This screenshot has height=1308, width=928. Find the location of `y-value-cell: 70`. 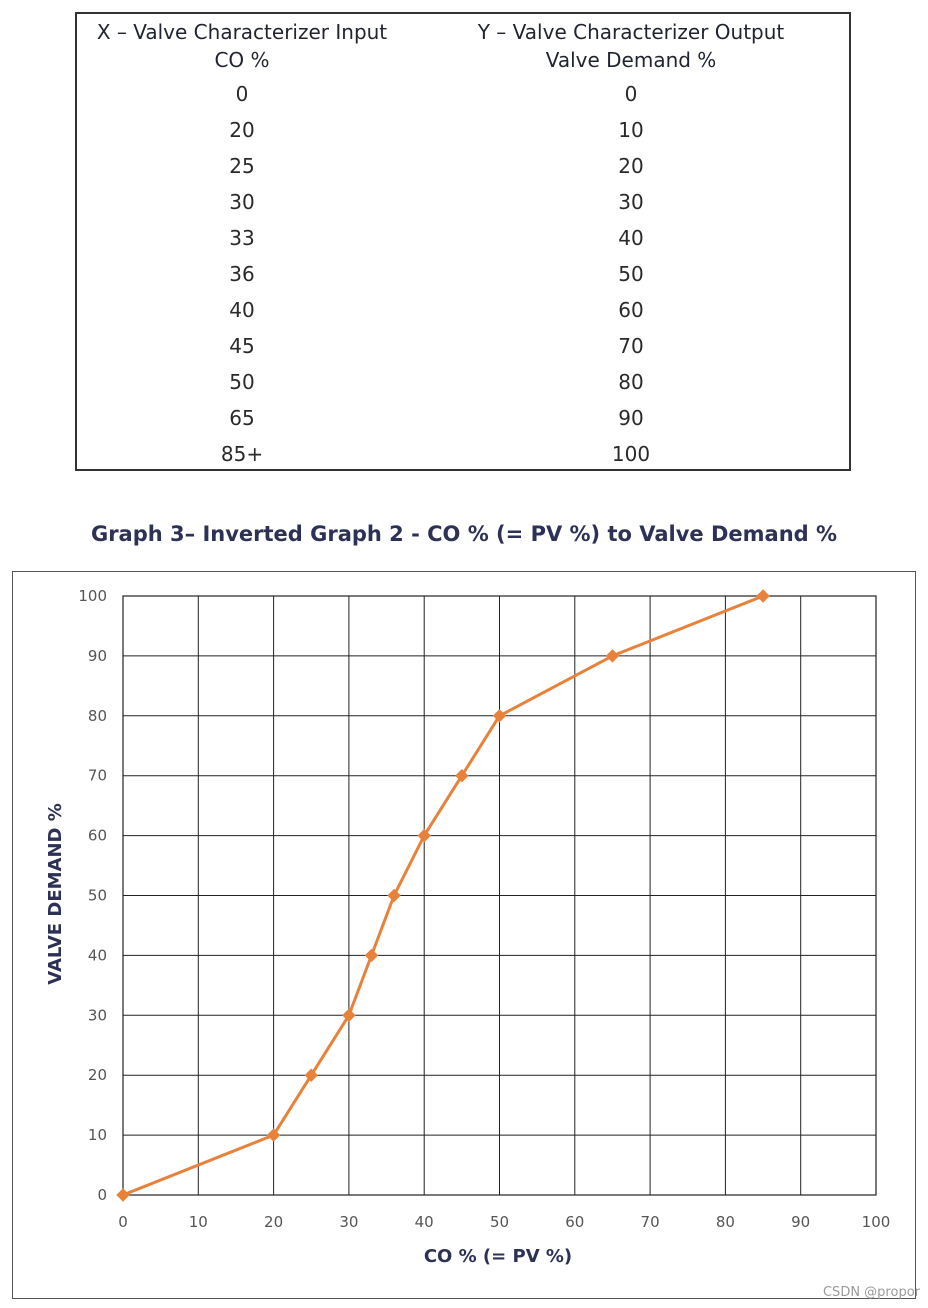

y-value-cell: 70 is located at coordinates (631, 346).